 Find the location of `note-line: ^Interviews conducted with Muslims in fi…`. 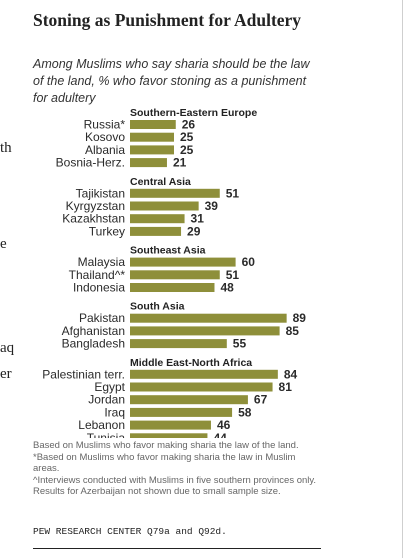

note-line: ^Interviews conducted with Muslims in fi… is located at coordinates (175, 480).